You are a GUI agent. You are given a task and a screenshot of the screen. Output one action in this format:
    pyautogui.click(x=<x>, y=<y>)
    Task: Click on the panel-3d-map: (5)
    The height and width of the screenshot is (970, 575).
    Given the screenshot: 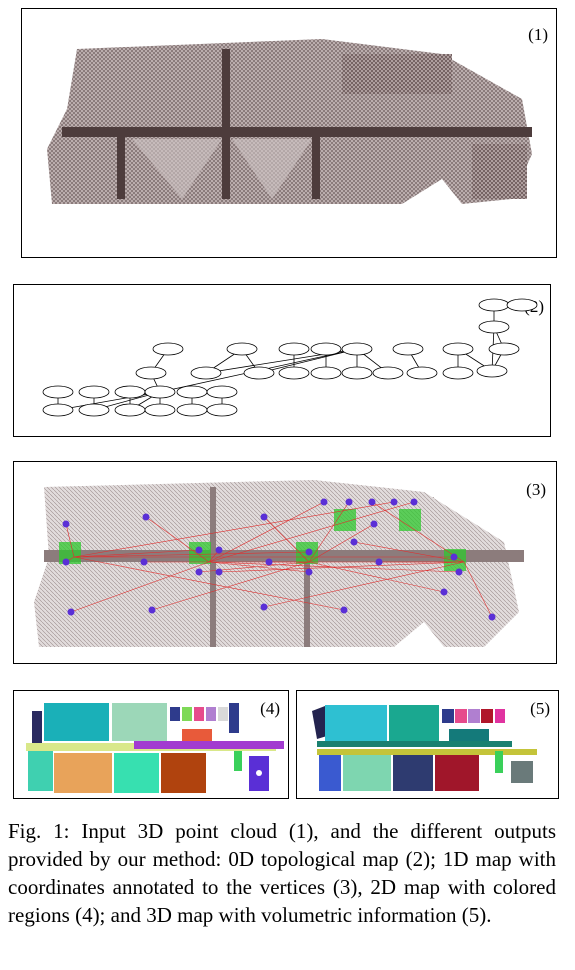 What is the action you would take?
    pyautogui.click(x=427, y=744)
    